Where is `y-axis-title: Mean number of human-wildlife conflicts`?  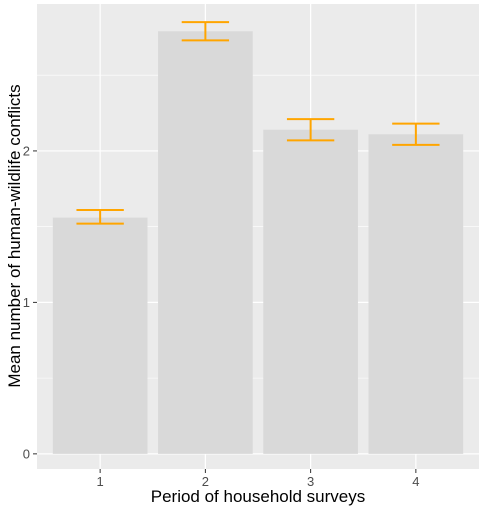
y-axis-title: Mean number of human-wildlife conflicts is located at coordinates (14, 235).